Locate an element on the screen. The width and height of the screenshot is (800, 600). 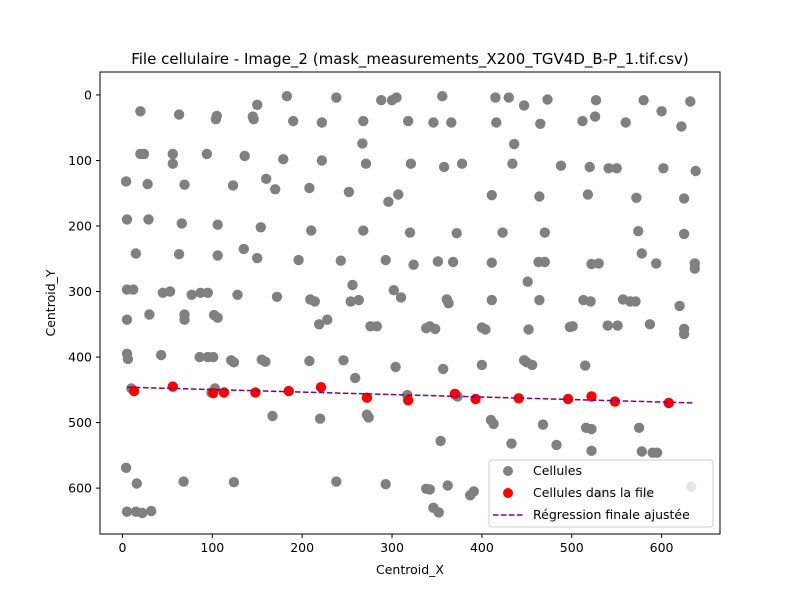
legend-label-cellules: Cellules is located at coordinates (557, 470).